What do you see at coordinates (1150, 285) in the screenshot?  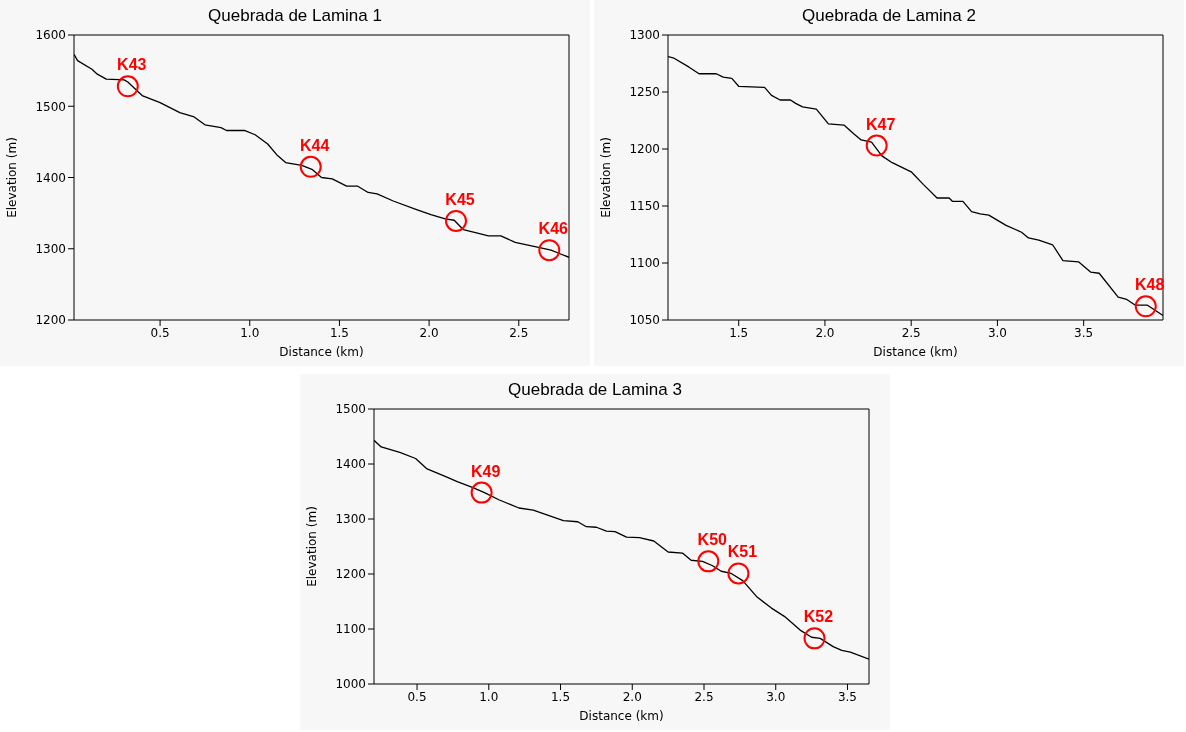 I see `annotation: K48` at bounding box center [1150, 285].